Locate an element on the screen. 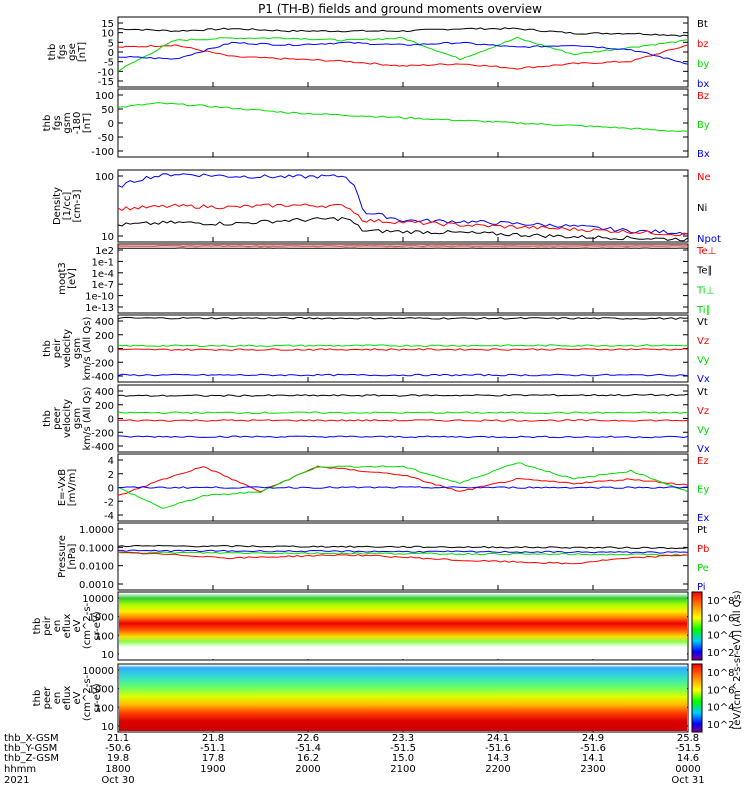 The width and height of the screenshot is (750, 800). xaxis-tick-label: -51.1 is located at coordinates (213, 748).